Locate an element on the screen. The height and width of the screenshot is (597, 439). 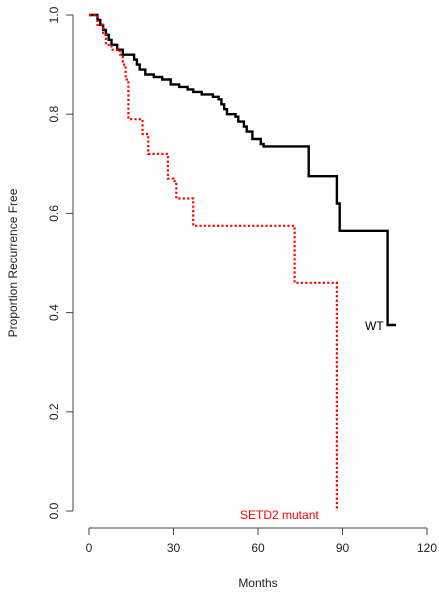
y-axis-title: Proportion Recurrence Free is located at coordinates (13, 262).